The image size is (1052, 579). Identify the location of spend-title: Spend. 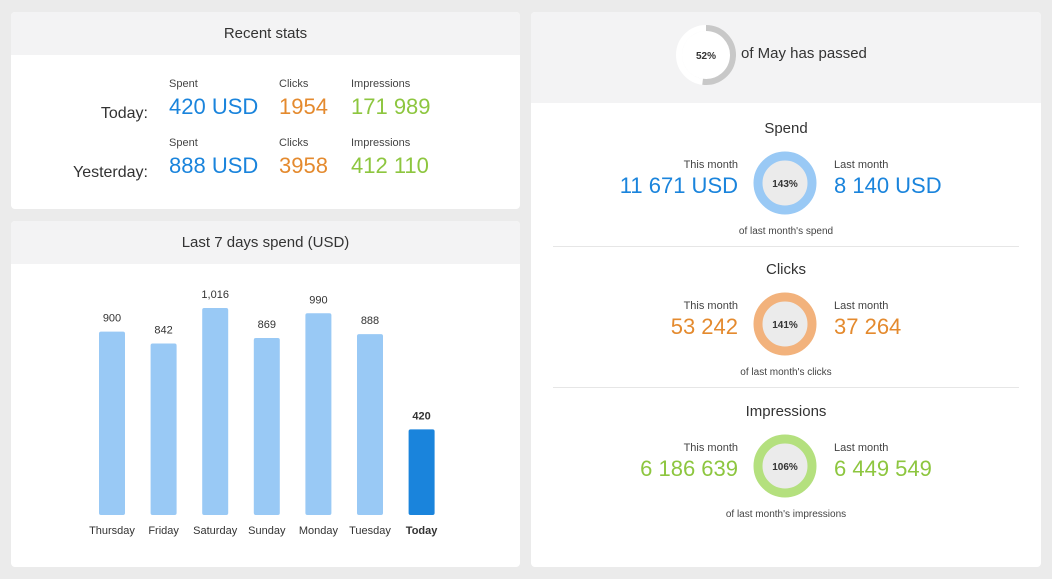
(786, 128).